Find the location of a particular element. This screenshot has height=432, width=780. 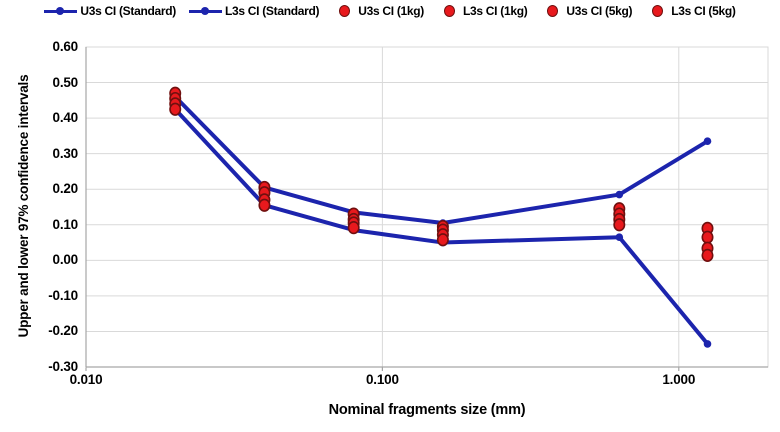

legend-item-2: U3s CI (1kg) is located at coordinates (378, 11).